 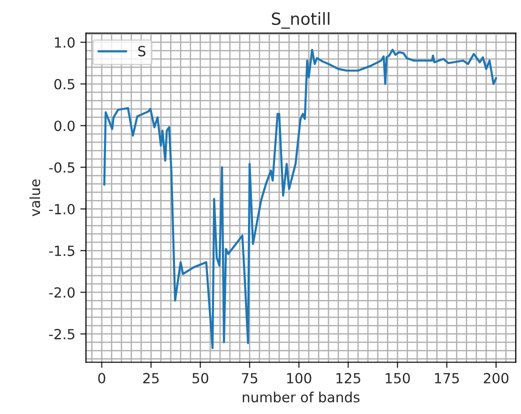 What do you see at coordinates (64, 42) in the screenshot?
I see `y-tick-label: 1.0` at bounding box center [64, 42].